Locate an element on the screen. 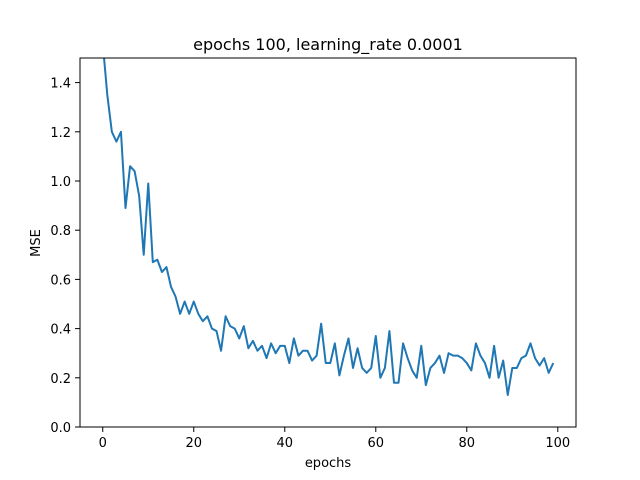  x-tick-label: 20 is located at coordinates (193, 443).